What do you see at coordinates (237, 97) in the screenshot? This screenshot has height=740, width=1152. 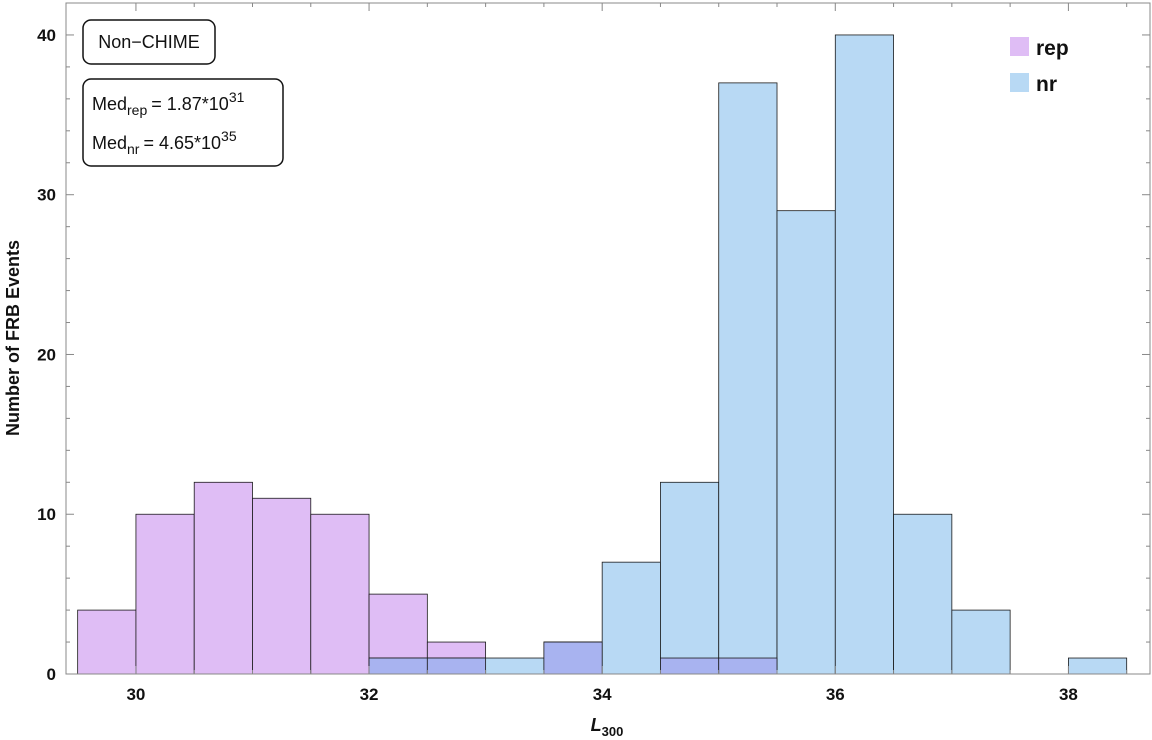 I see `median-rep-exponent: 31` at bounding box center [237, 97].